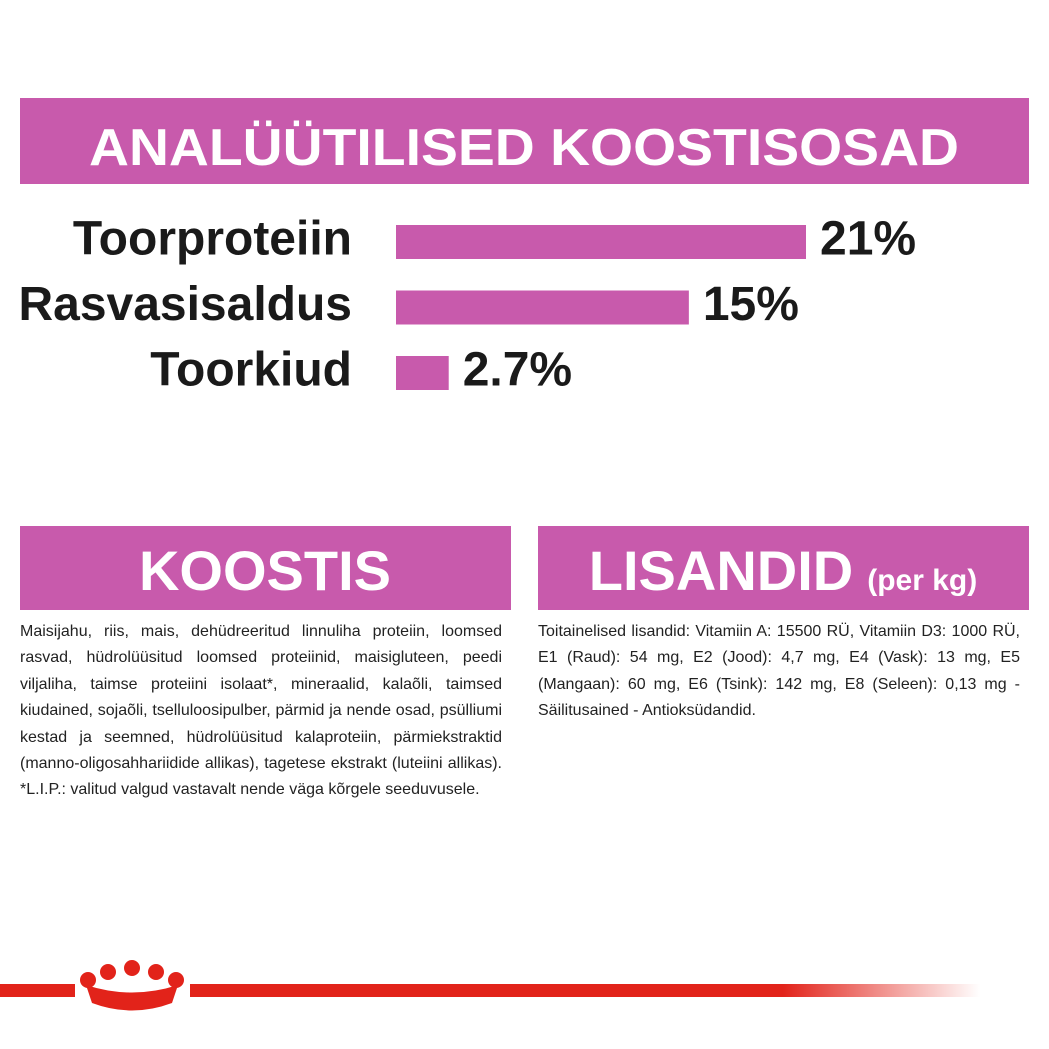 Image resolution: width=1049 pixels, height=1049 pixels. I want to click on logo, so click(132, 985).